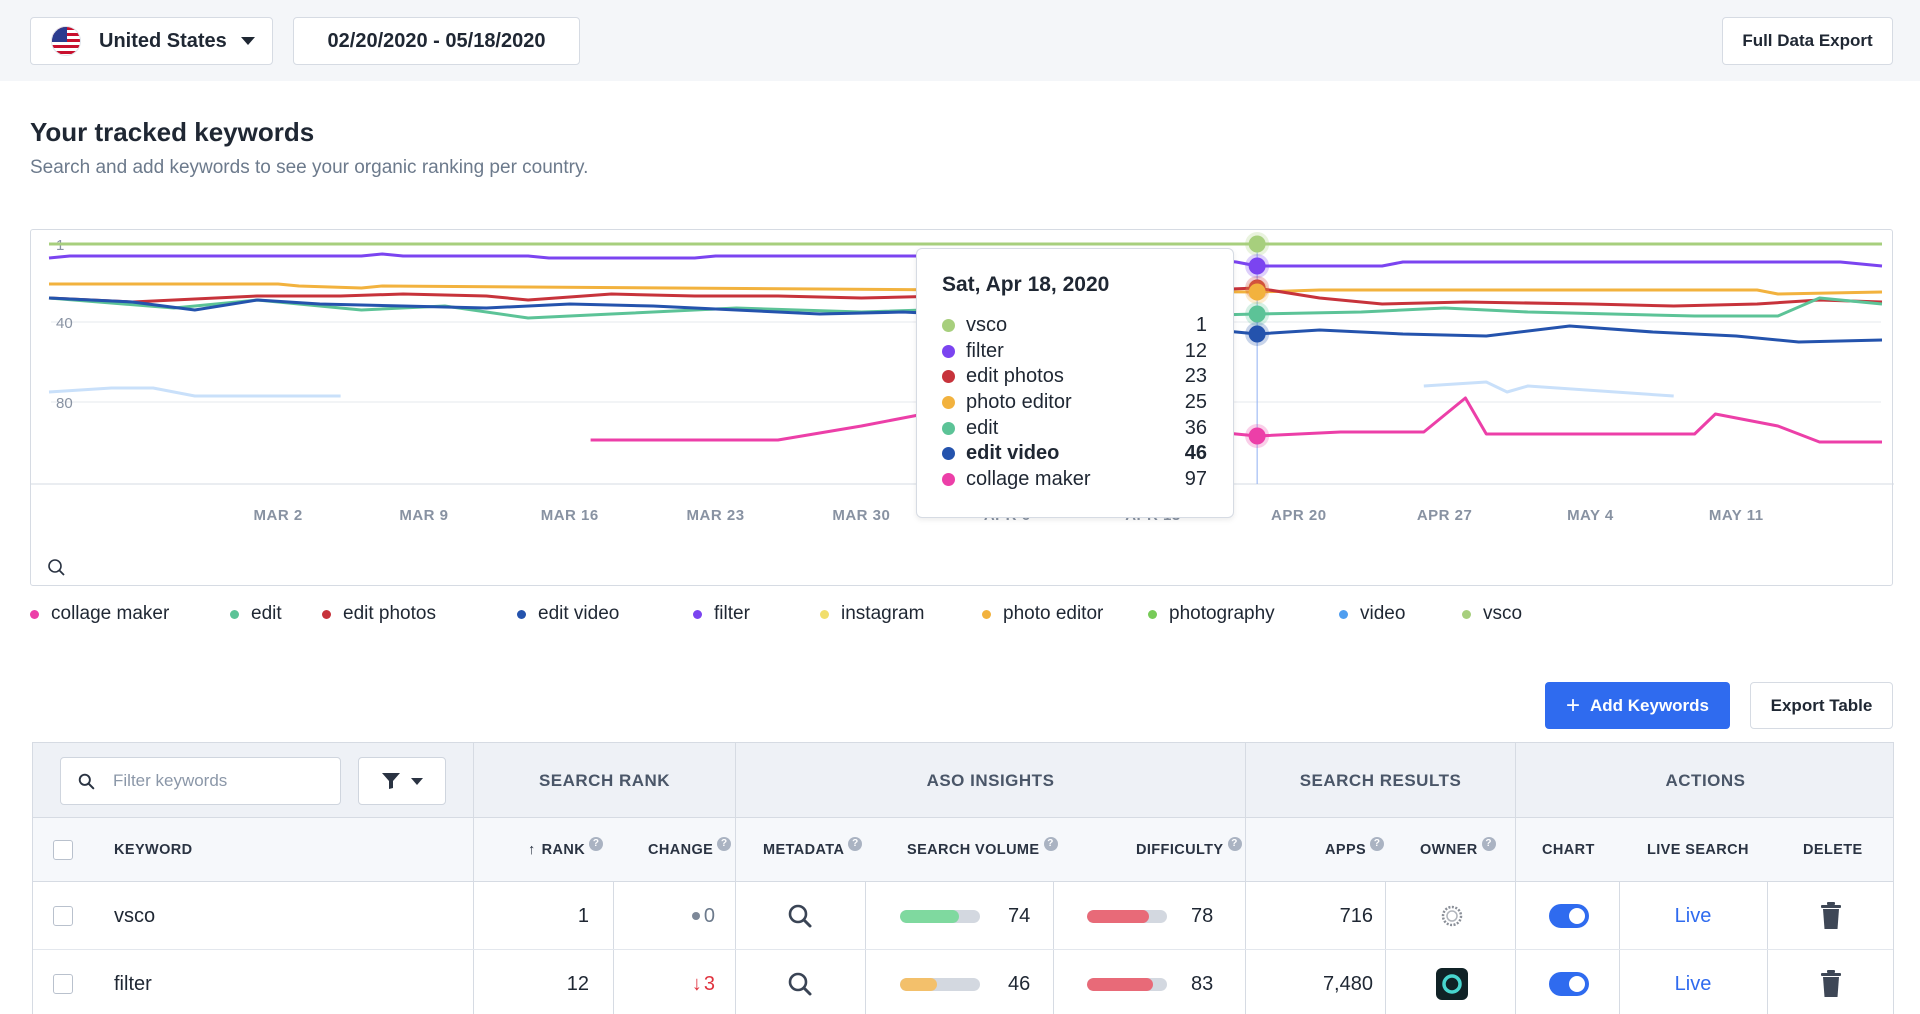 This screenshot has width=1920, height=1014. Describe the element at coordinates (194, 392) in the screenshot. I see `series-line` at that location.